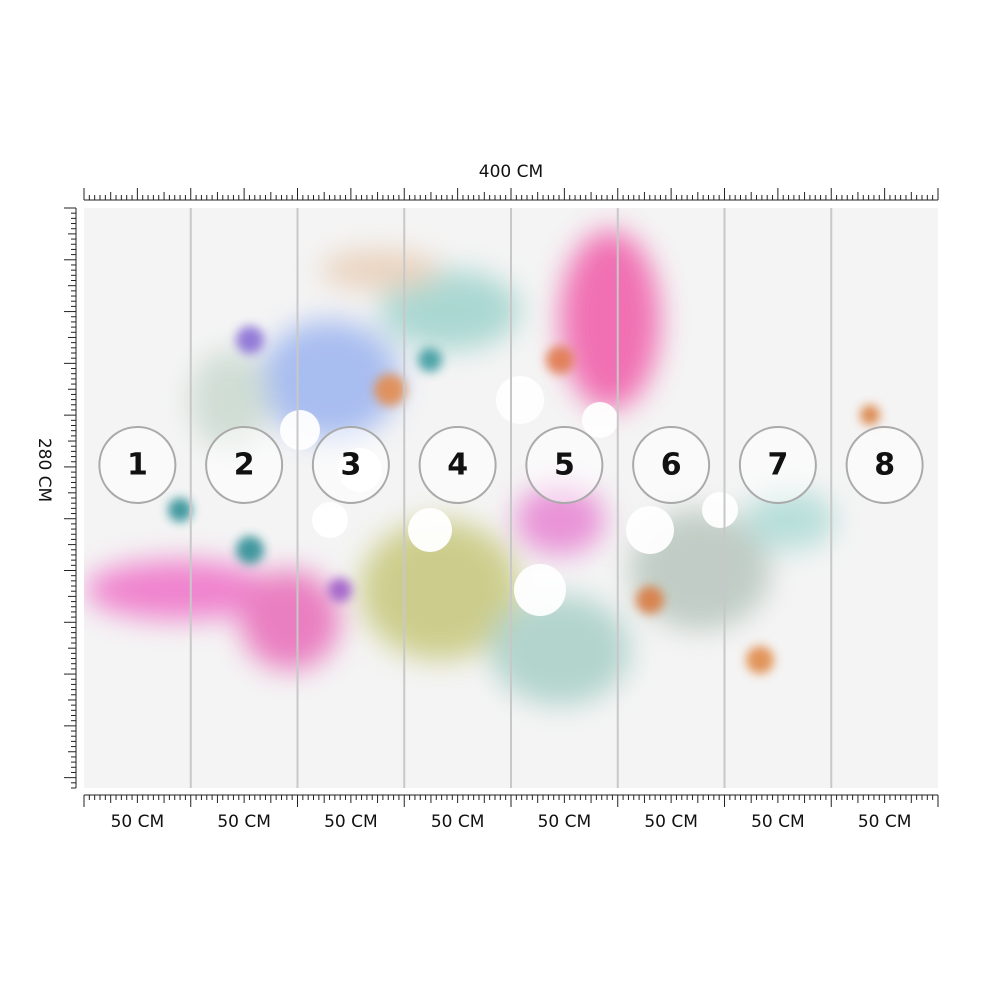 The image size is (1000, 1000). I want to click on panel-number: 8, so click(884, 465).